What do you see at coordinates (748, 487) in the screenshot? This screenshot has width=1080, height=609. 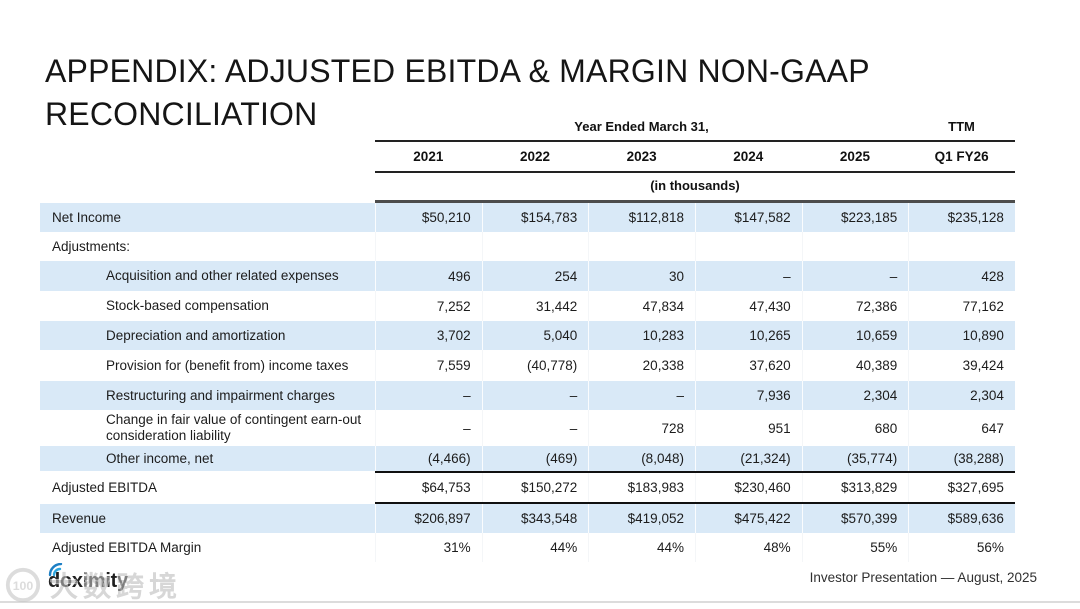 I see `value-cell: $230,460` at bounding box center [748, 487].